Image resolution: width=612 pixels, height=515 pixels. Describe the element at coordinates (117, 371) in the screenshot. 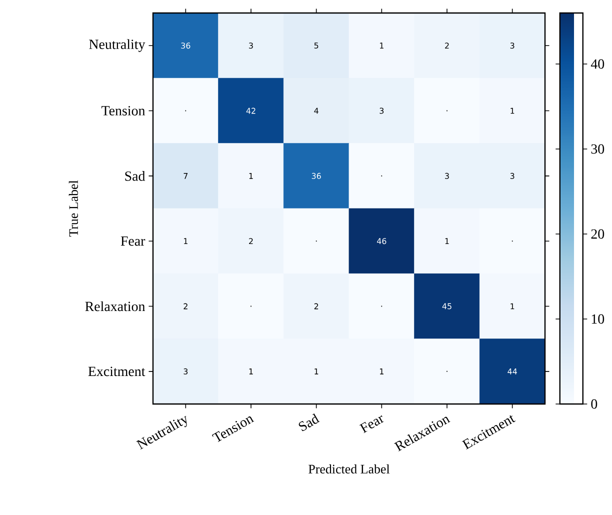

I see `y-tick-label: Excitment` at that location.